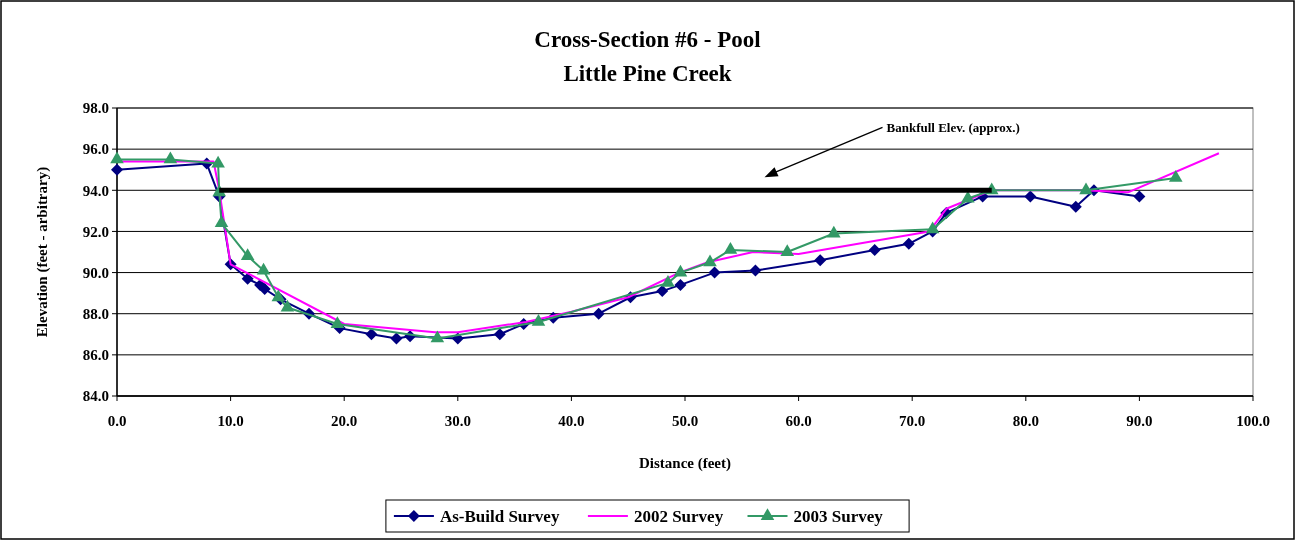 This screenshot has height=540, width=1295. Describe the element at coordinates (95, 396) in the screenshot. I see `y-tick-label: 84.0` at that location.